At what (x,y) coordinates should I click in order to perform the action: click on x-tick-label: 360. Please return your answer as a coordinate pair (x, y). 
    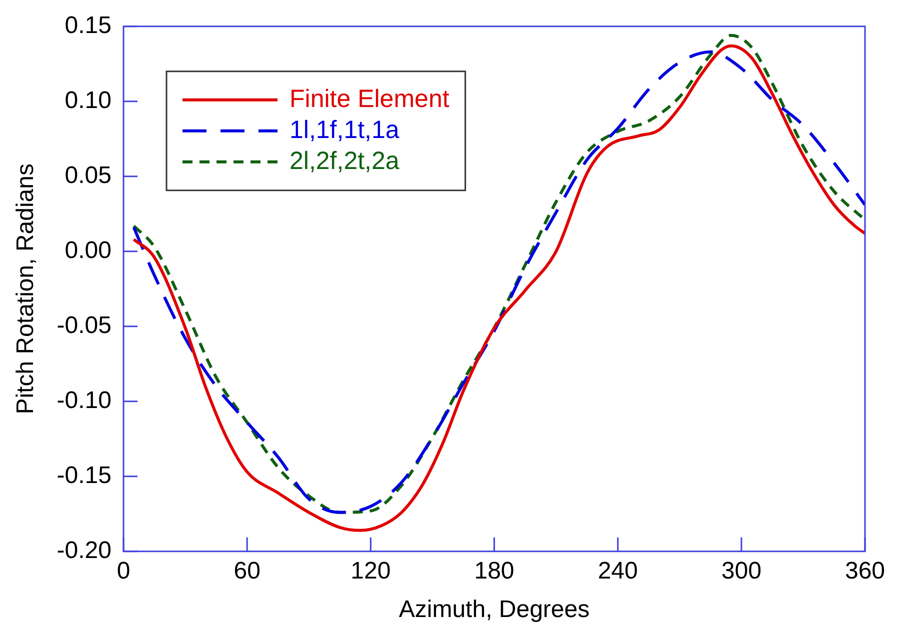
    Looking at the image, I should click on (865, 570).